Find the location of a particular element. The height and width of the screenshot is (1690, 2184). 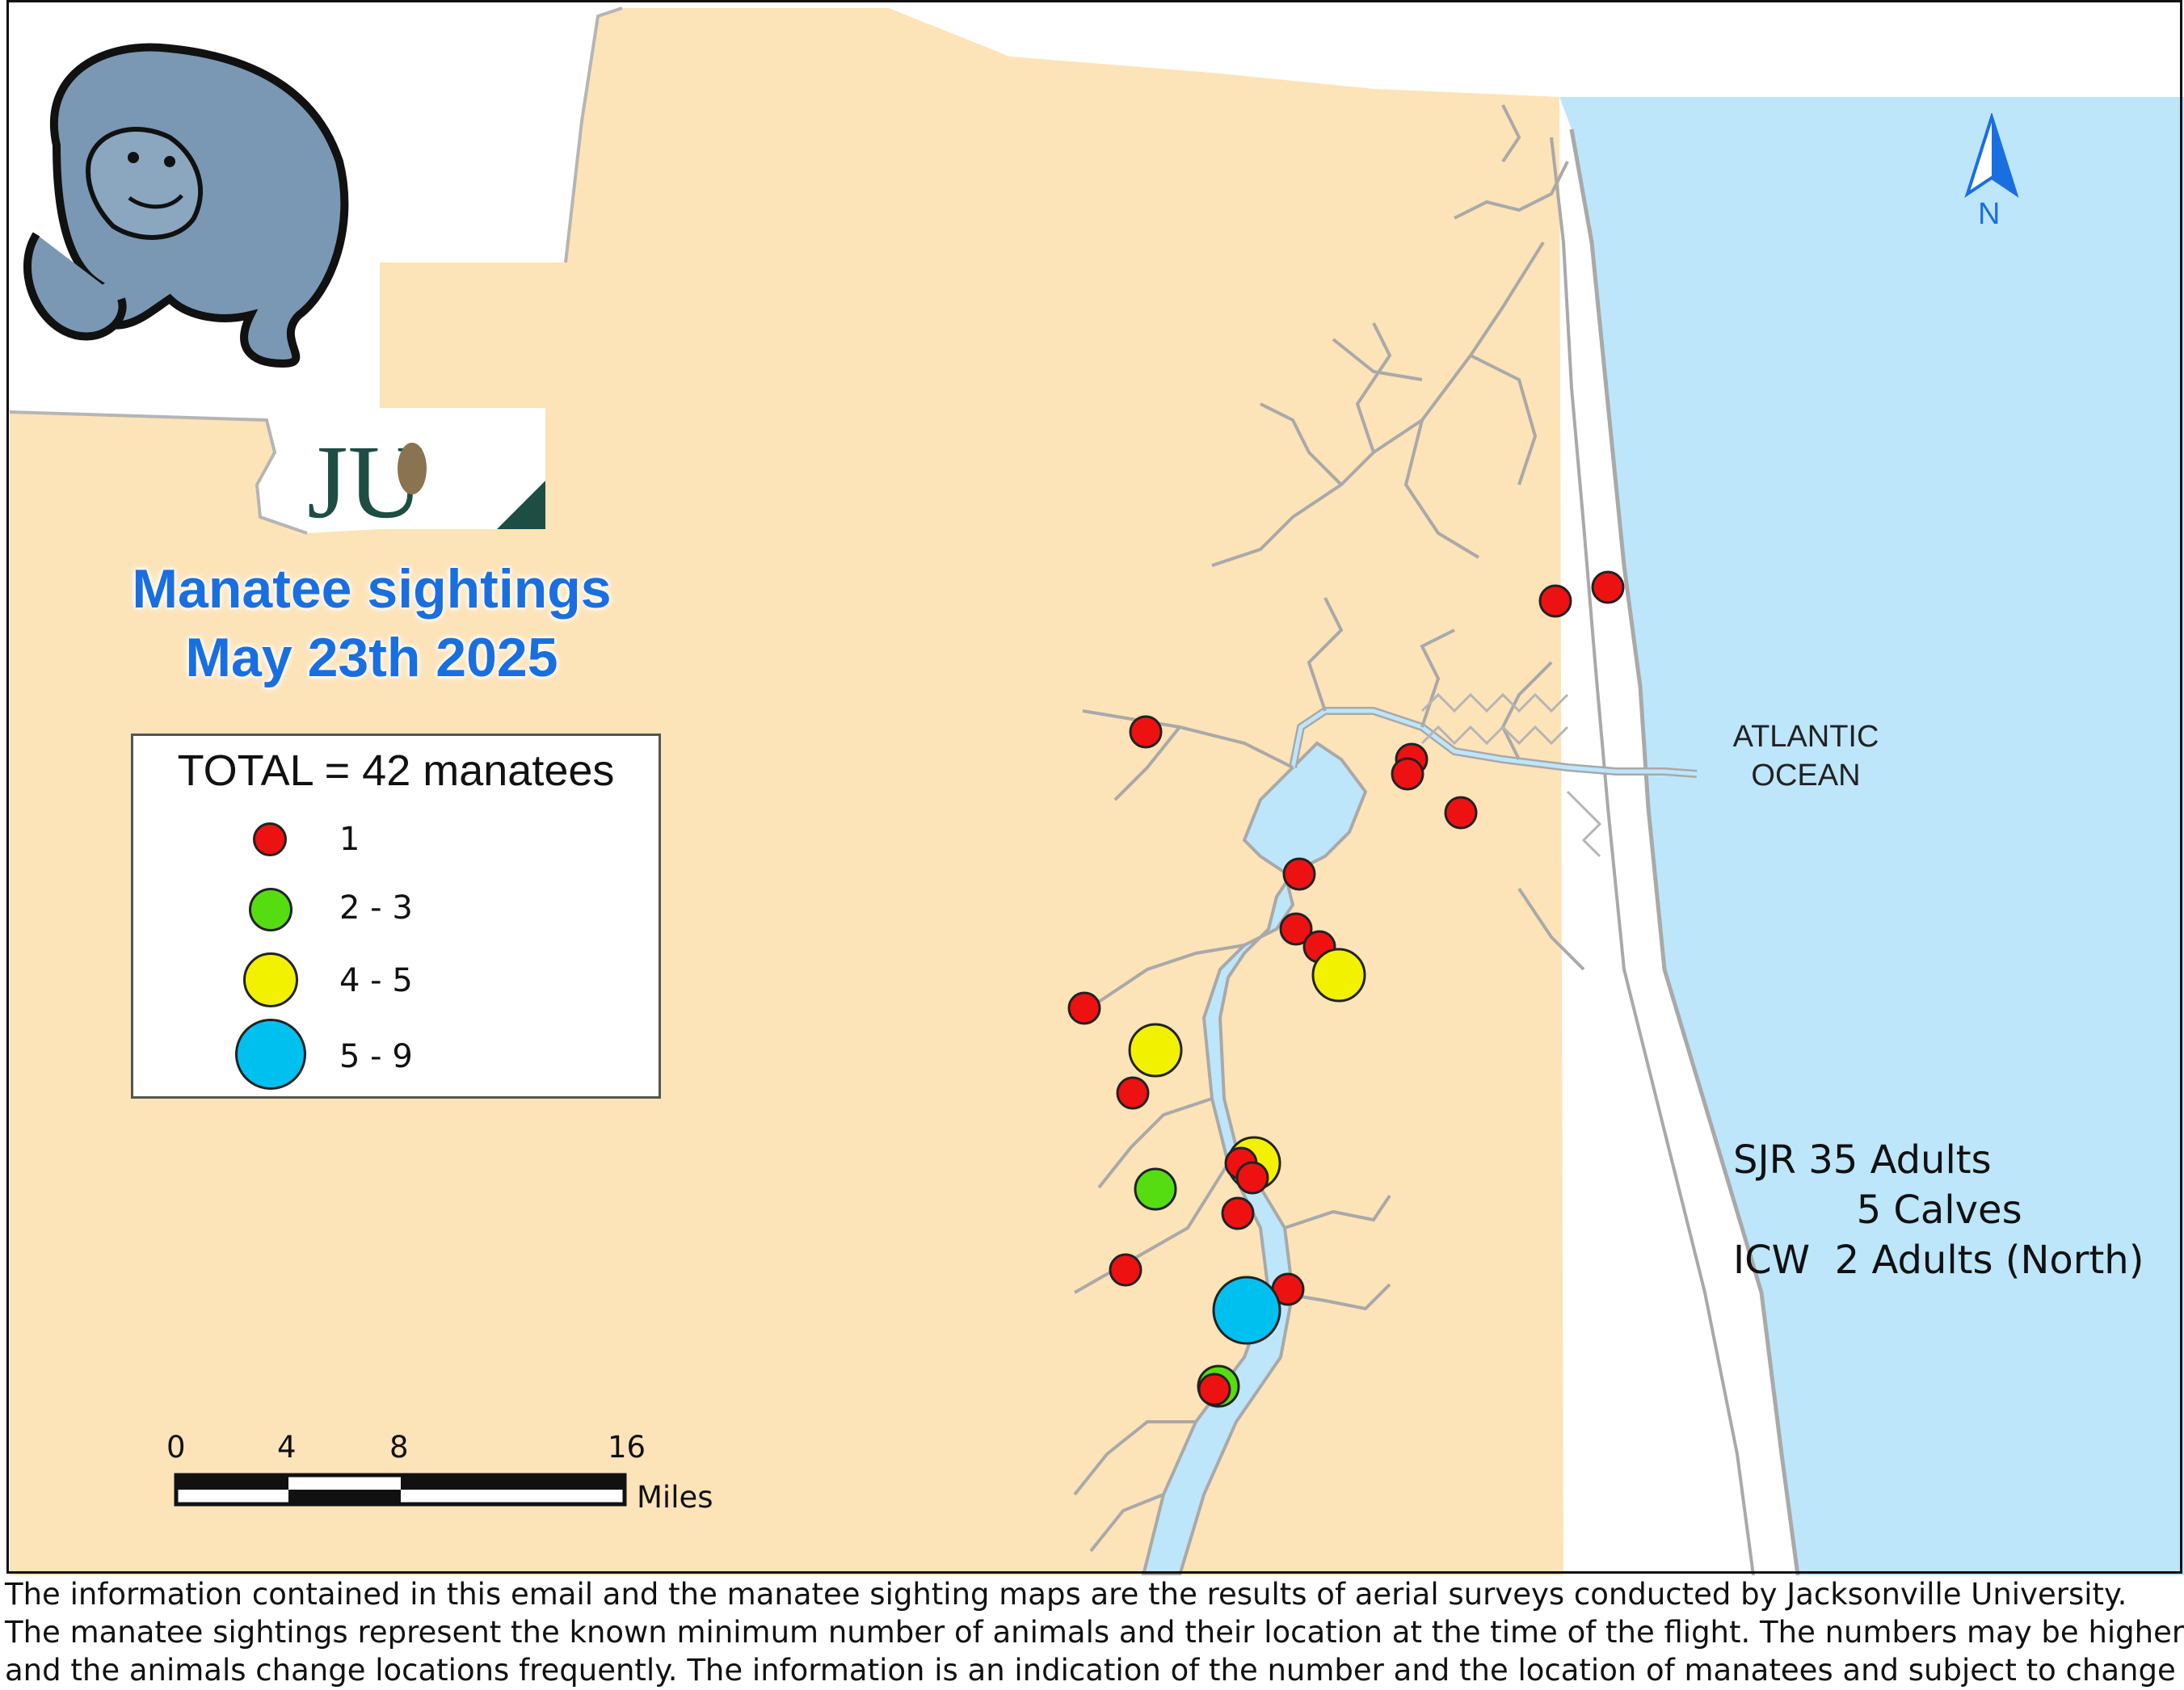

manatee-icon is located at coordinates (186, 206).